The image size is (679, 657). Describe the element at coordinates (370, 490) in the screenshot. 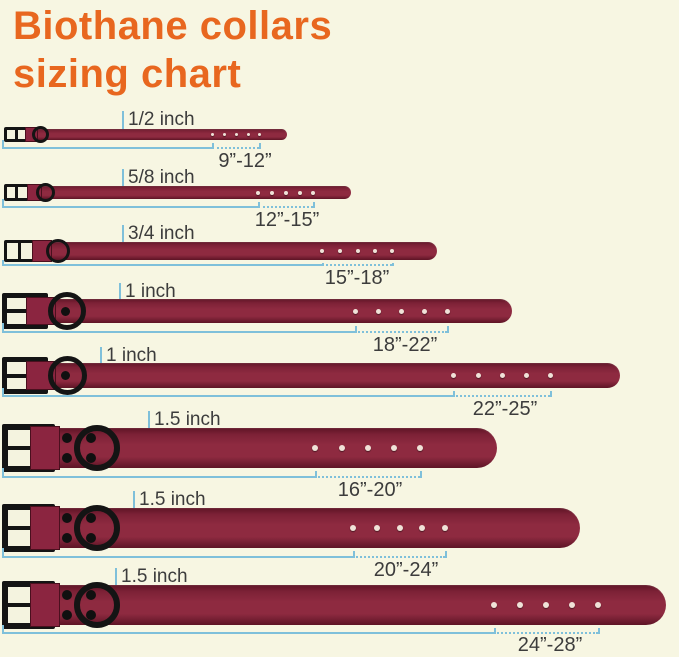

I see `size-range-label: 16”-20”` at that location.